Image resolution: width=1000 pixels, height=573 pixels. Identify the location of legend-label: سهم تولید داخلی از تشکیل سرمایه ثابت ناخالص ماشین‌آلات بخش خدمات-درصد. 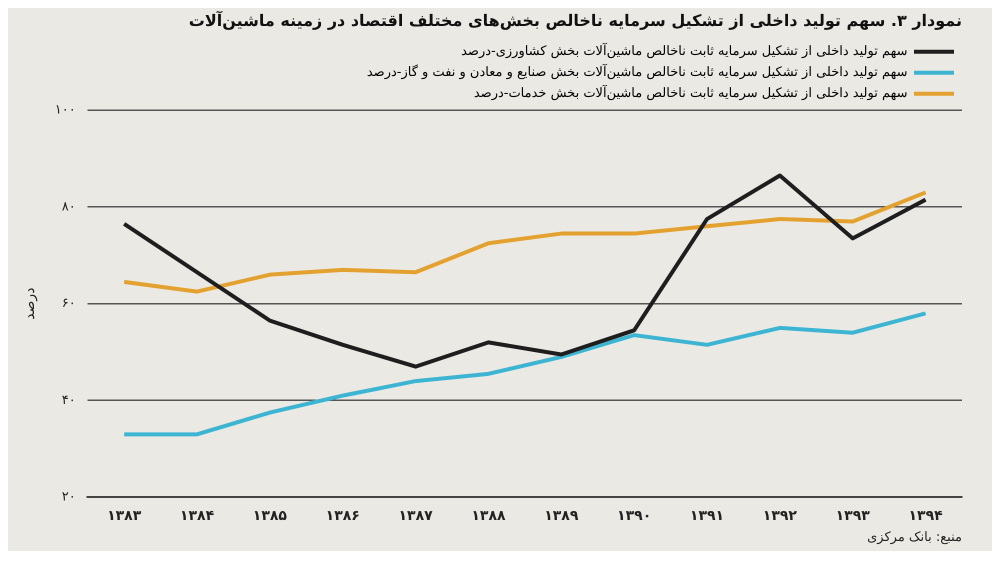
(691, 93).